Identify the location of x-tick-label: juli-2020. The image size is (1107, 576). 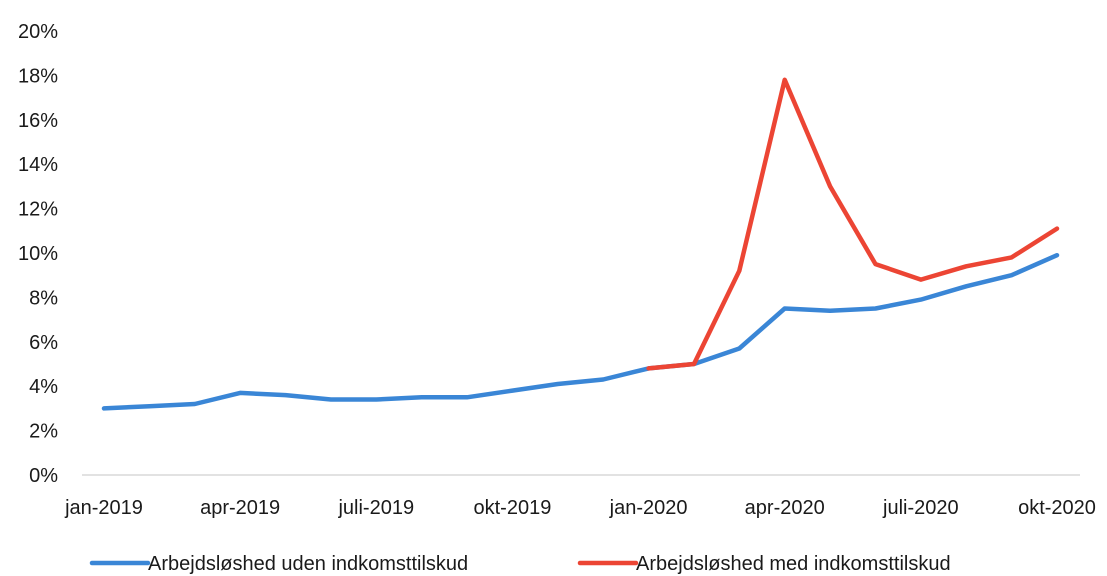
(920, 508).